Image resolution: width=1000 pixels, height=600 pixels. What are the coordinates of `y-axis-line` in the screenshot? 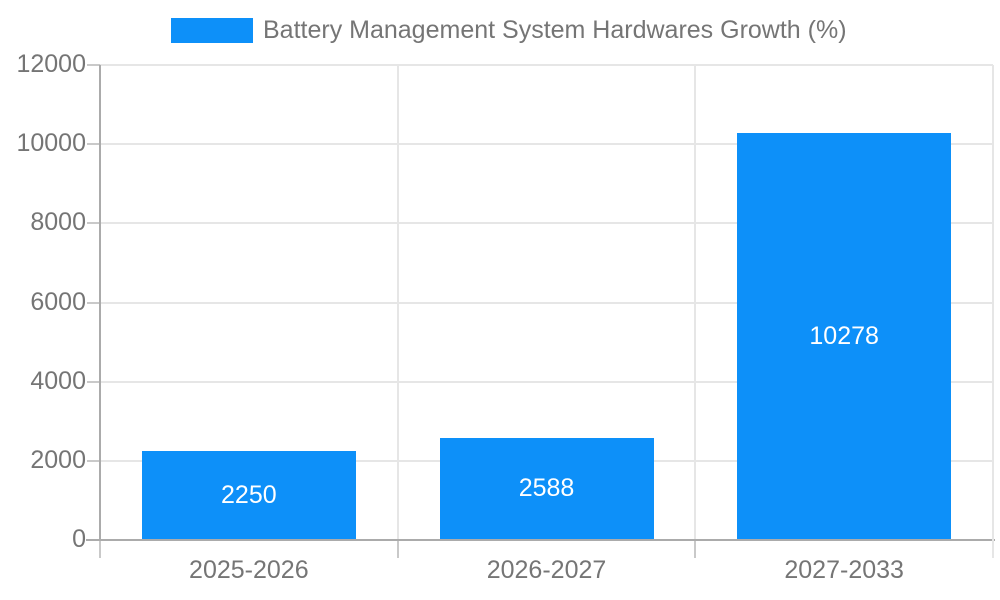 It's located at (100, 302).